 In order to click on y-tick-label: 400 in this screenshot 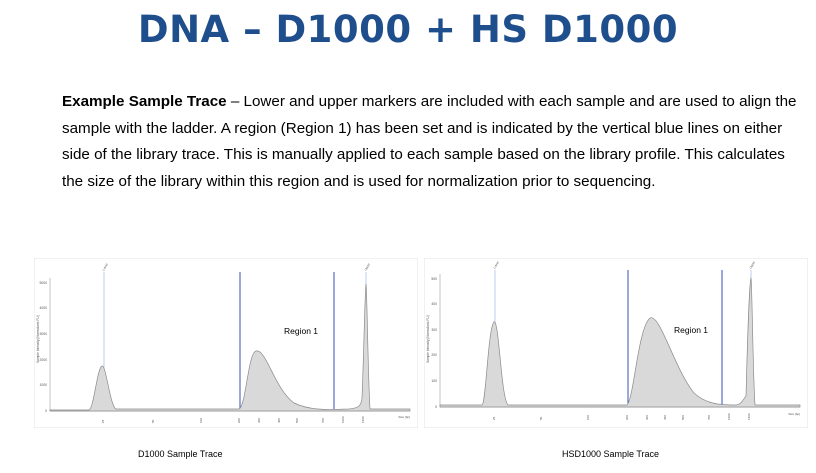, I will do `click(434, 304)`.